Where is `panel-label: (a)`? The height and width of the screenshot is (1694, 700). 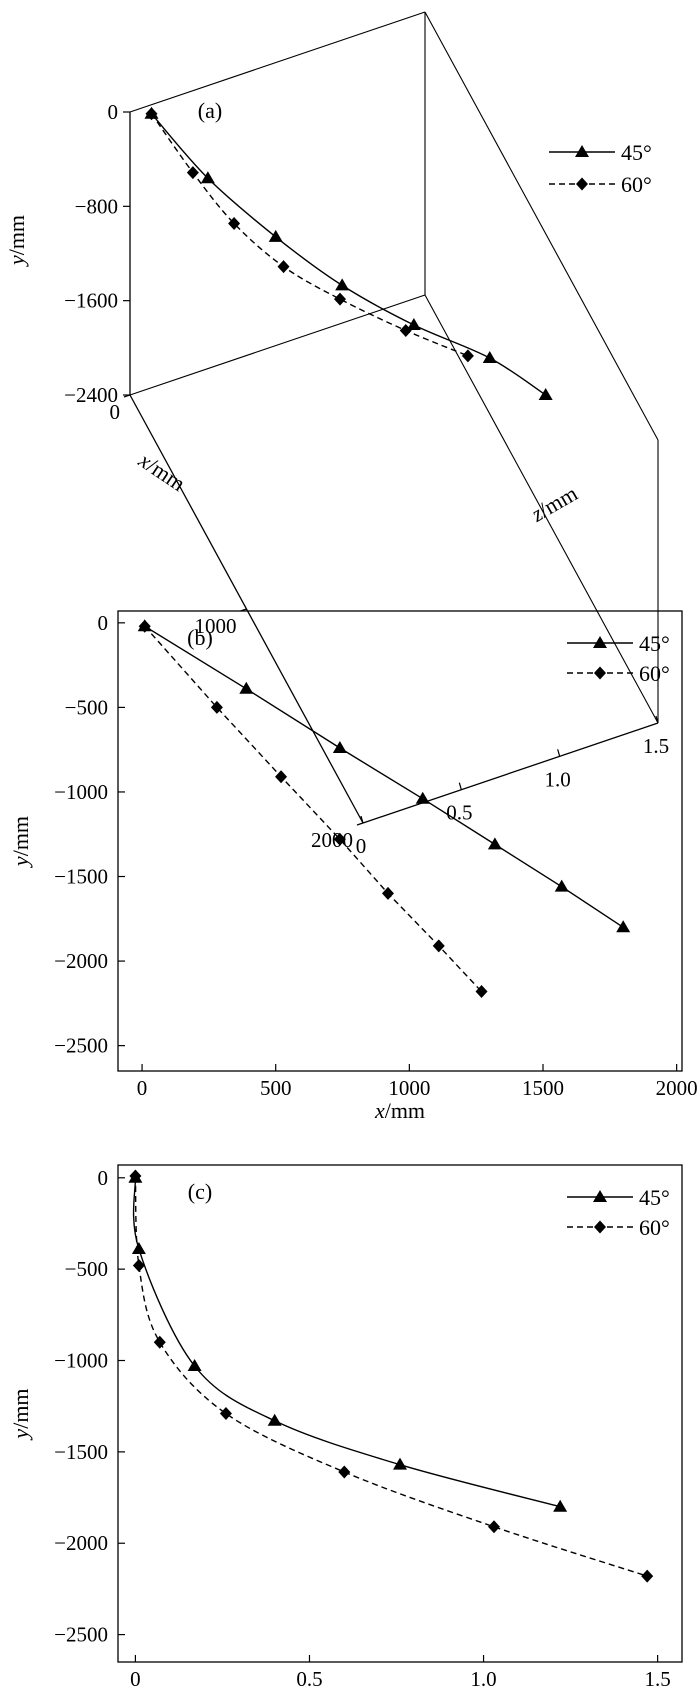 panel-label: (a) is located at coordinates (210, 110).